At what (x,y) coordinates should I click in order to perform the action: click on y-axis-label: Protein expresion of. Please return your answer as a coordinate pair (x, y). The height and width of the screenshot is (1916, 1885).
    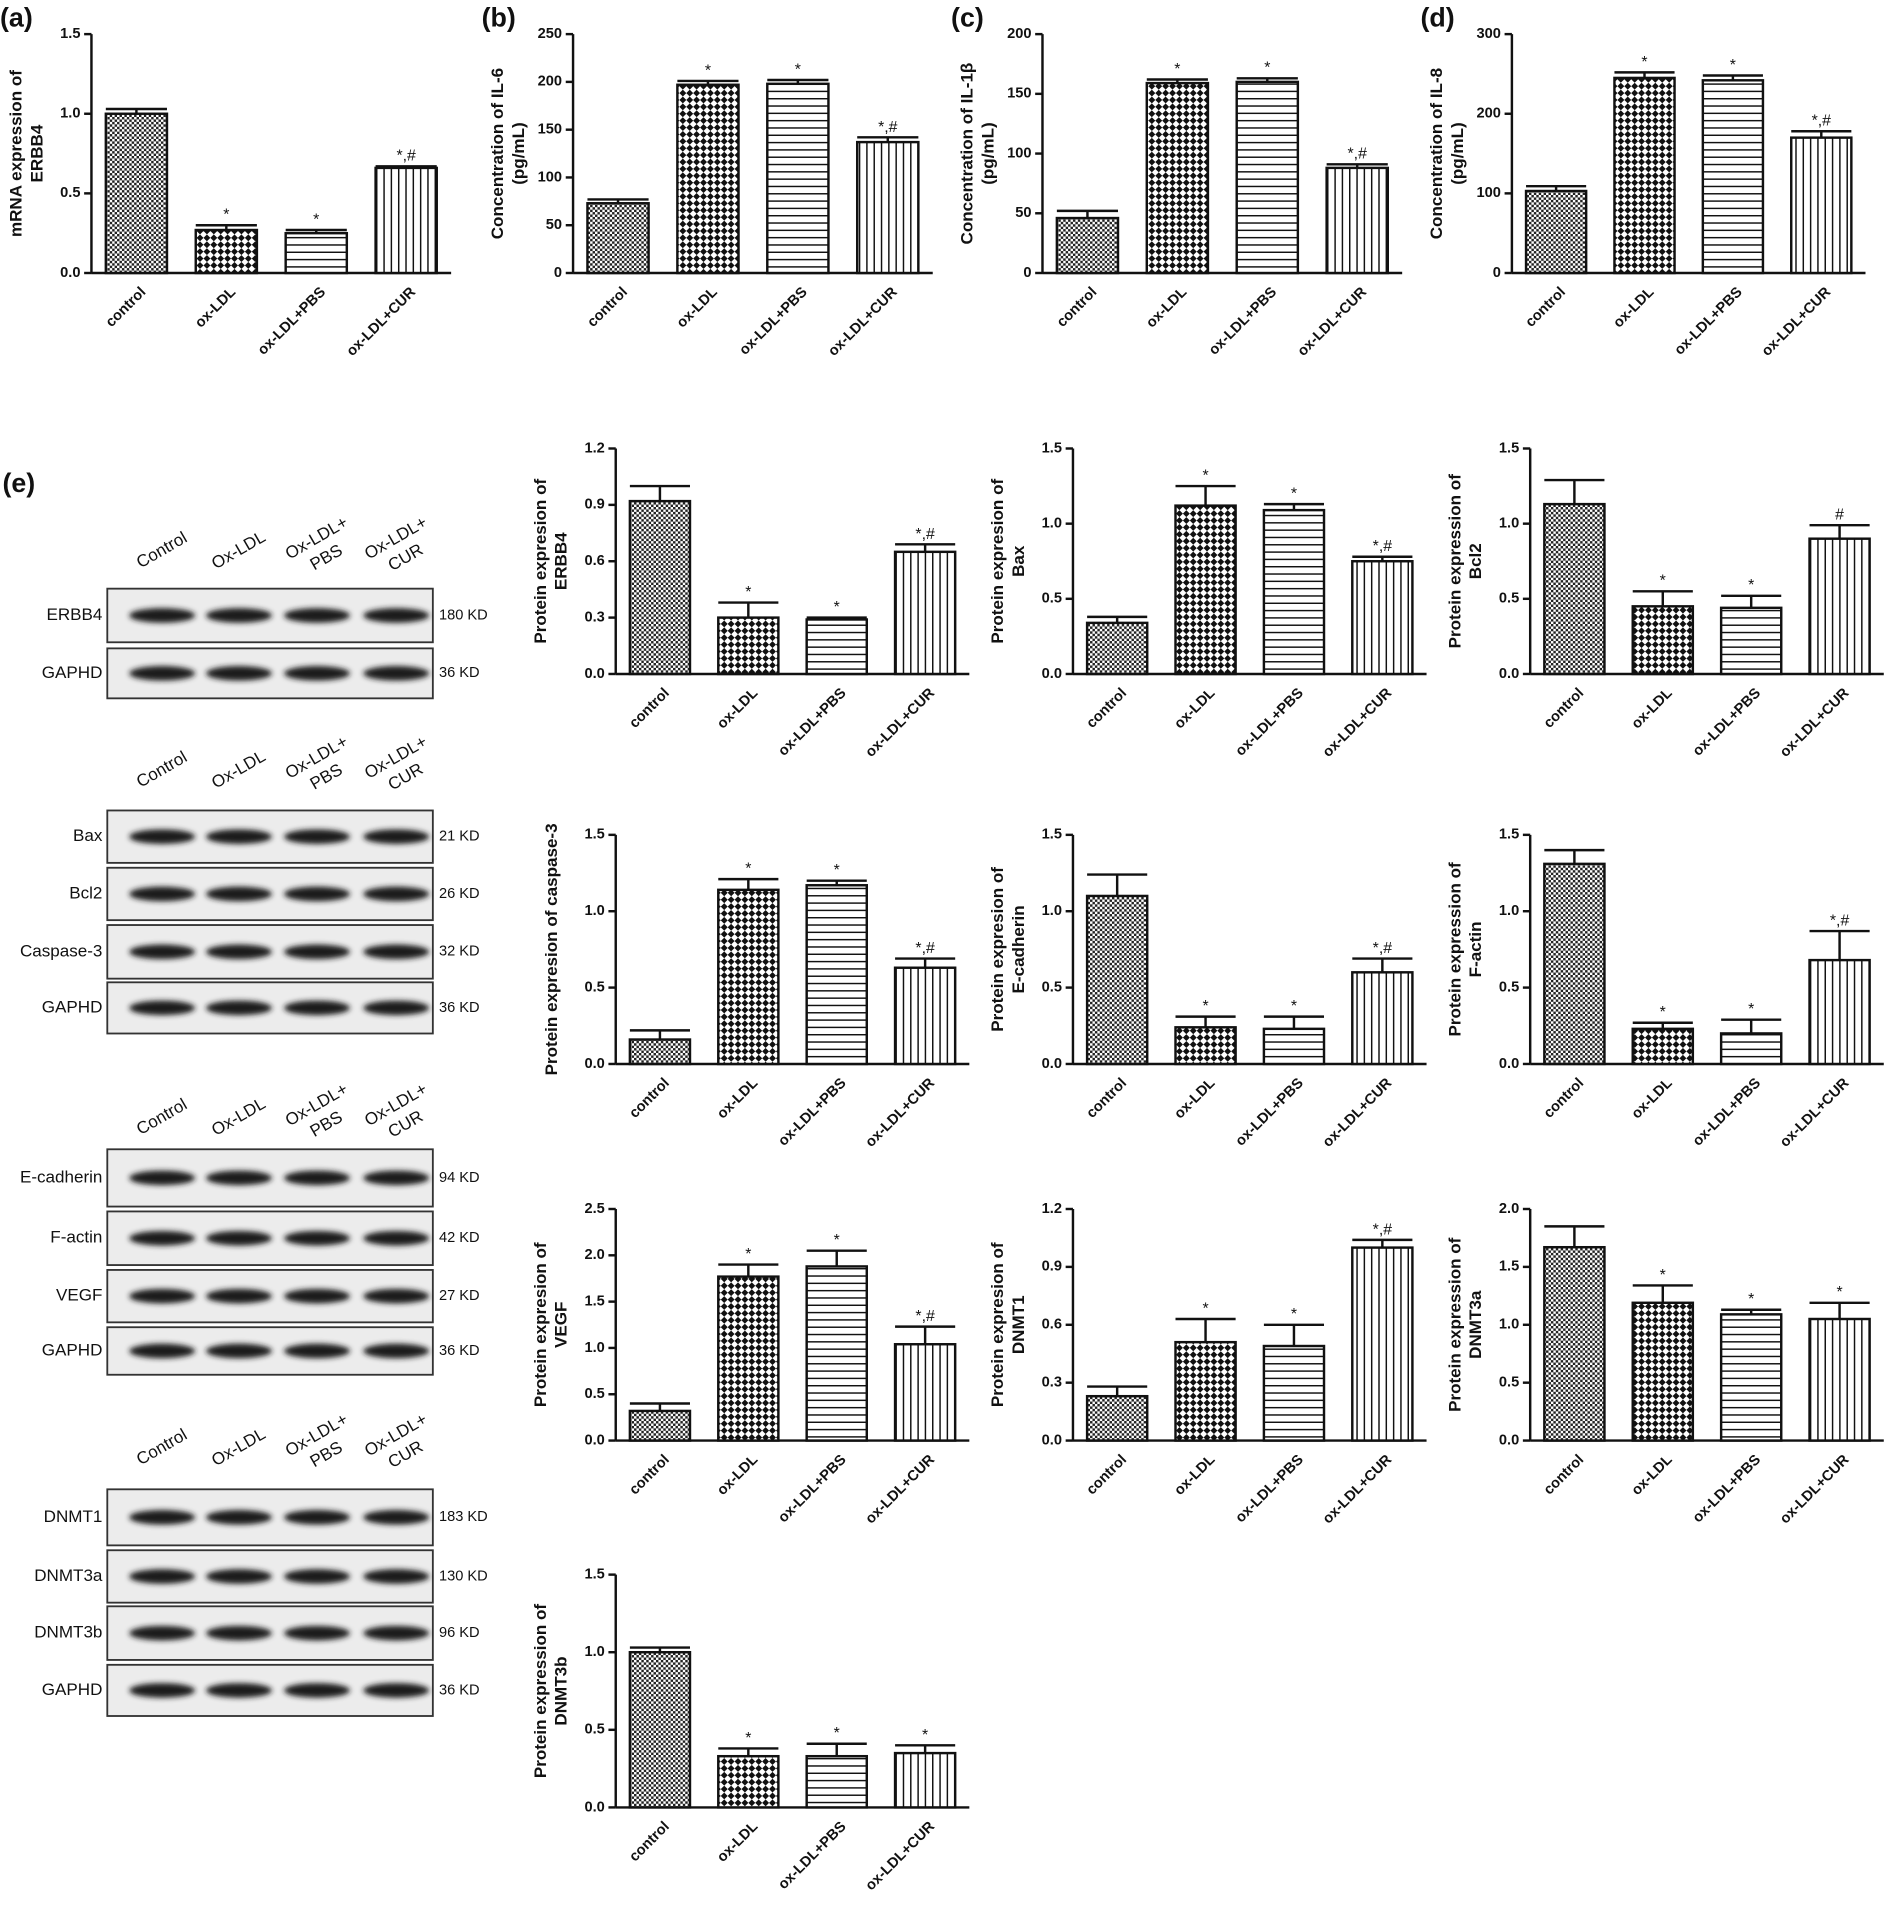
    Looking at the image, I should click on (997, 561).